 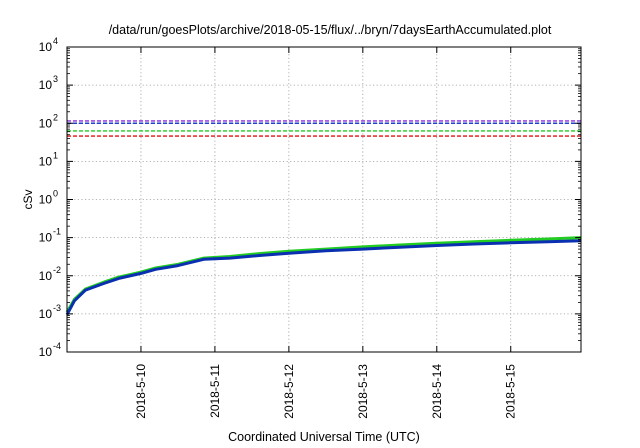 What do you see at coordinates (437, 391) in the screenshot?
I see `x-tick-label: 2018-5-14` at bounding box center [437, 391].